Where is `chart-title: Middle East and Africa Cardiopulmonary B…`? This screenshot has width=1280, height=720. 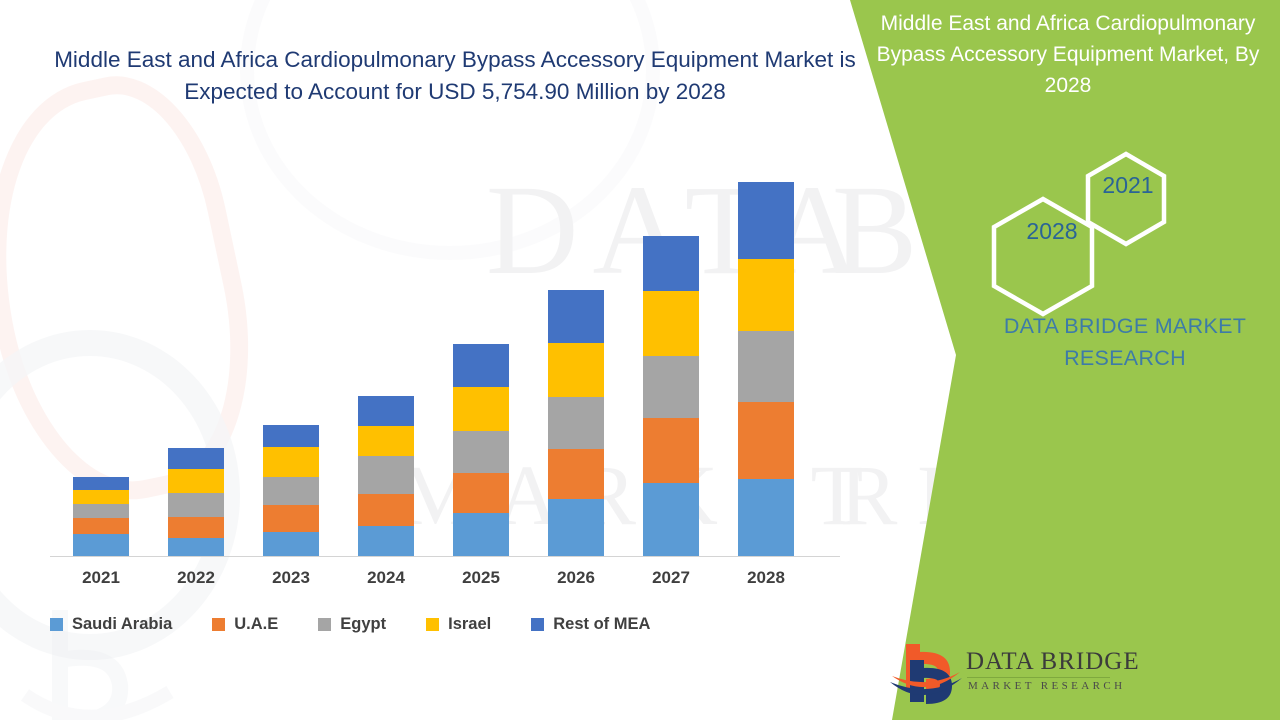
chart-title: Middle East and Africa Cardiopulmonary B… is located at coordinates (455, 75).